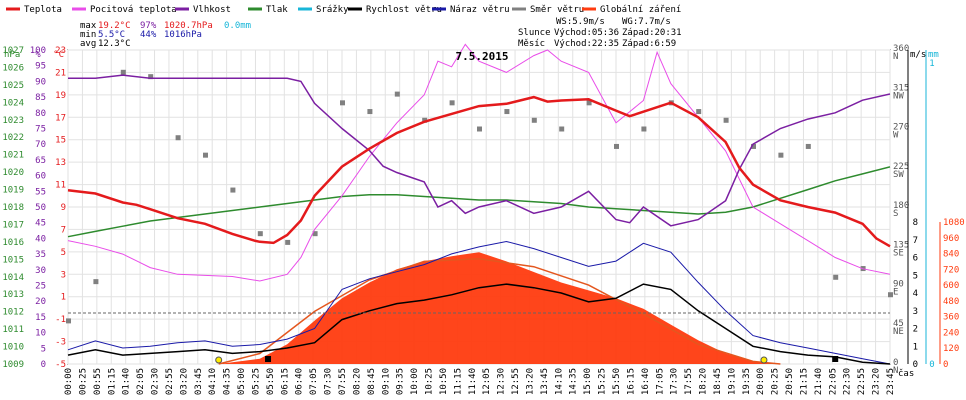 The image size is (966, 400). I want to click on y-tick-humidity: 90, so click(40, 82).